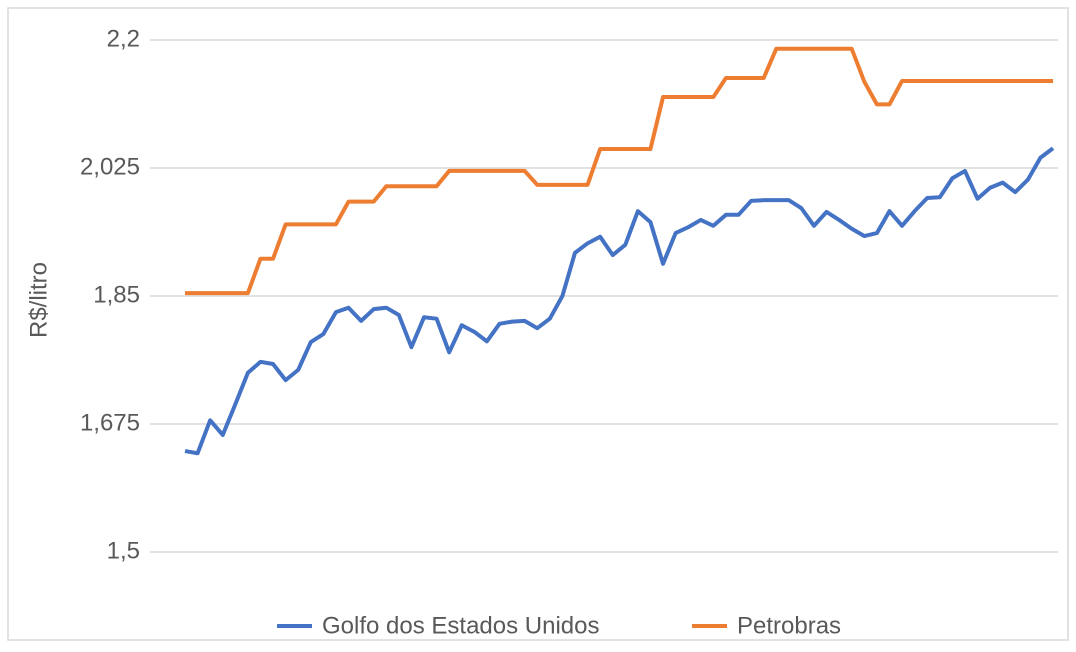 The image size is (1076, 652). Describe the element at coordinates (116, 294) in the screenshot. I see `y-tick-label: 1,85` at that location.